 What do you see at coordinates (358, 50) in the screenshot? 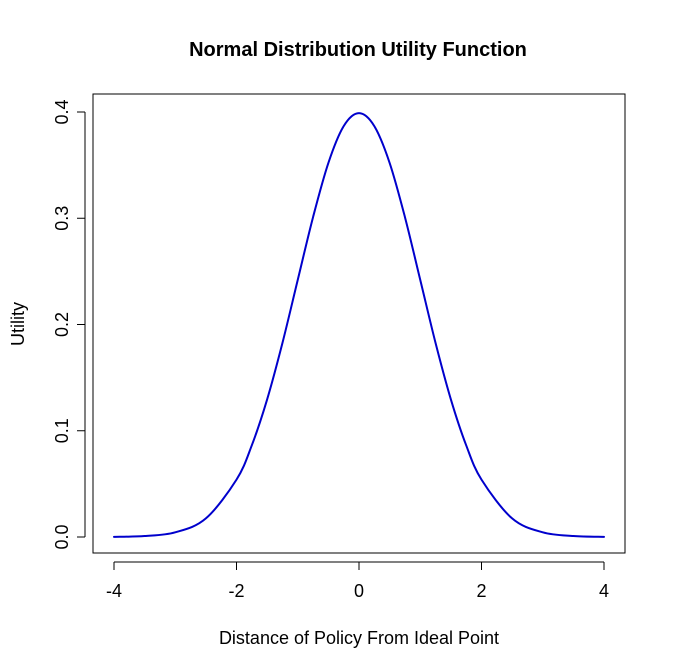
I see `chart-title: Normal Distribution Utility Function` at bounding box center [358, 50].